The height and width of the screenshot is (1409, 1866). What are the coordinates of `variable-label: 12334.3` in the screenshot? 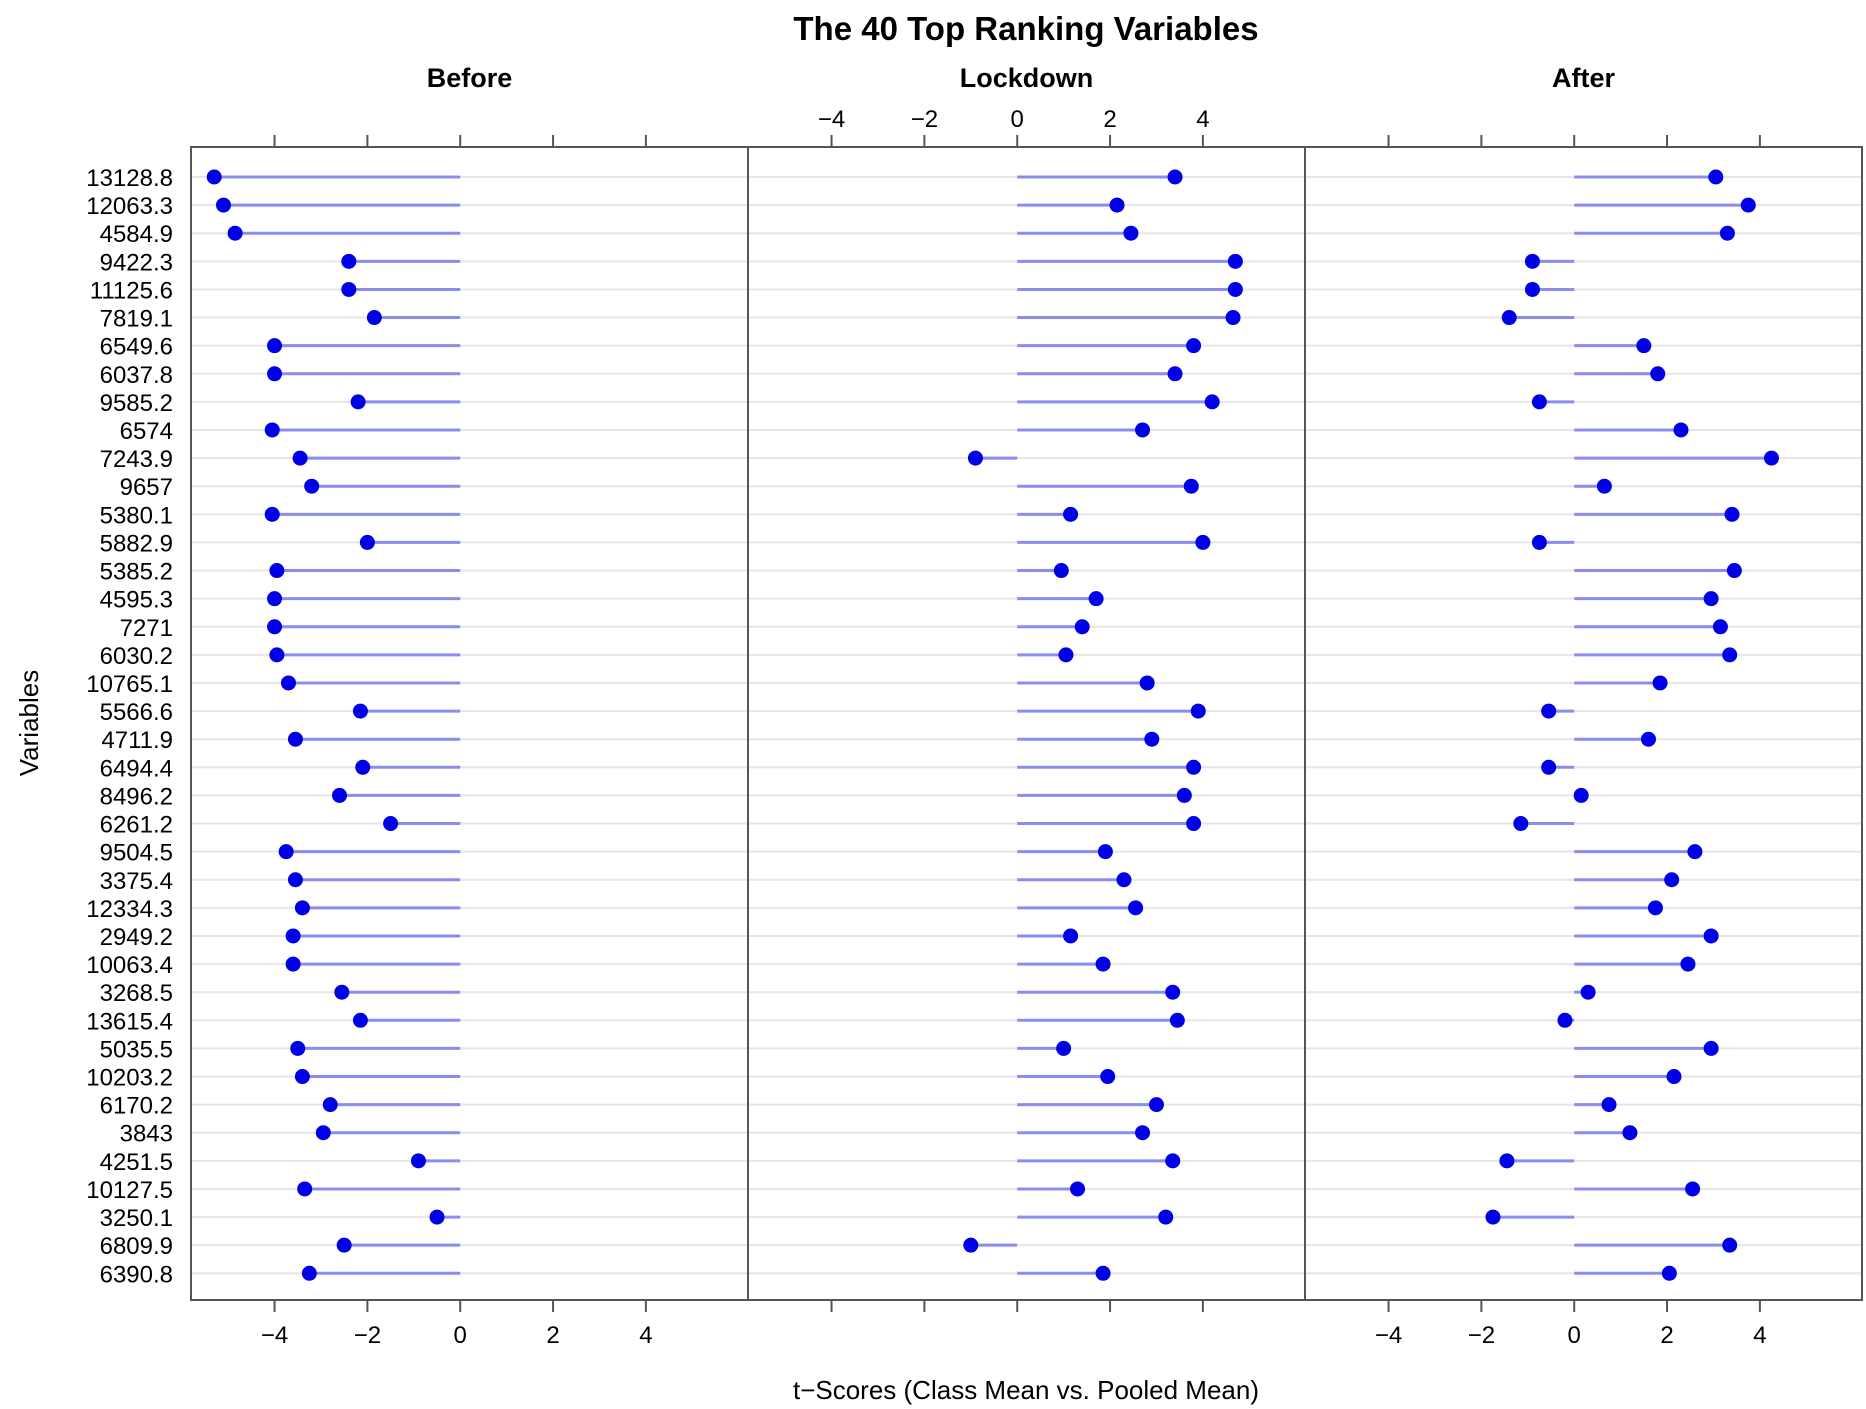 It's located at (129, 909).